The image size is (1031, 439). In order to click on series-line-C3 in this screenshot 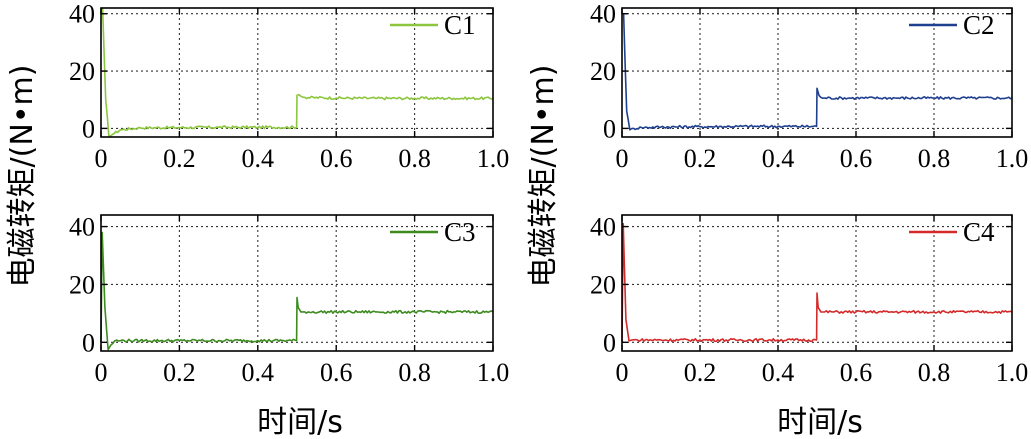, I will do `click(297, 291)`.